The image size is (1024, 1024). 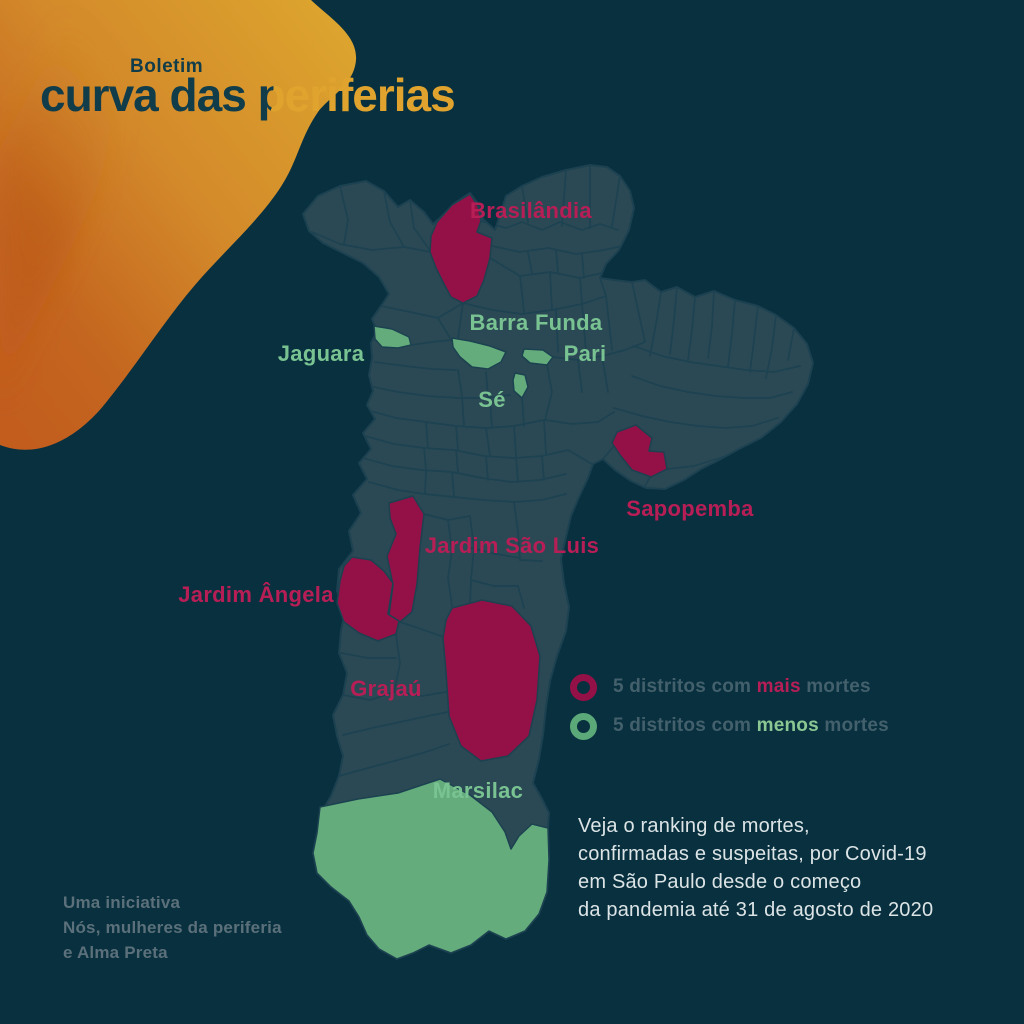 What do you see at coordinates (431, 869) in the screenshot?
I see `district-shape-marsilac` at bounding box center [431, 869].